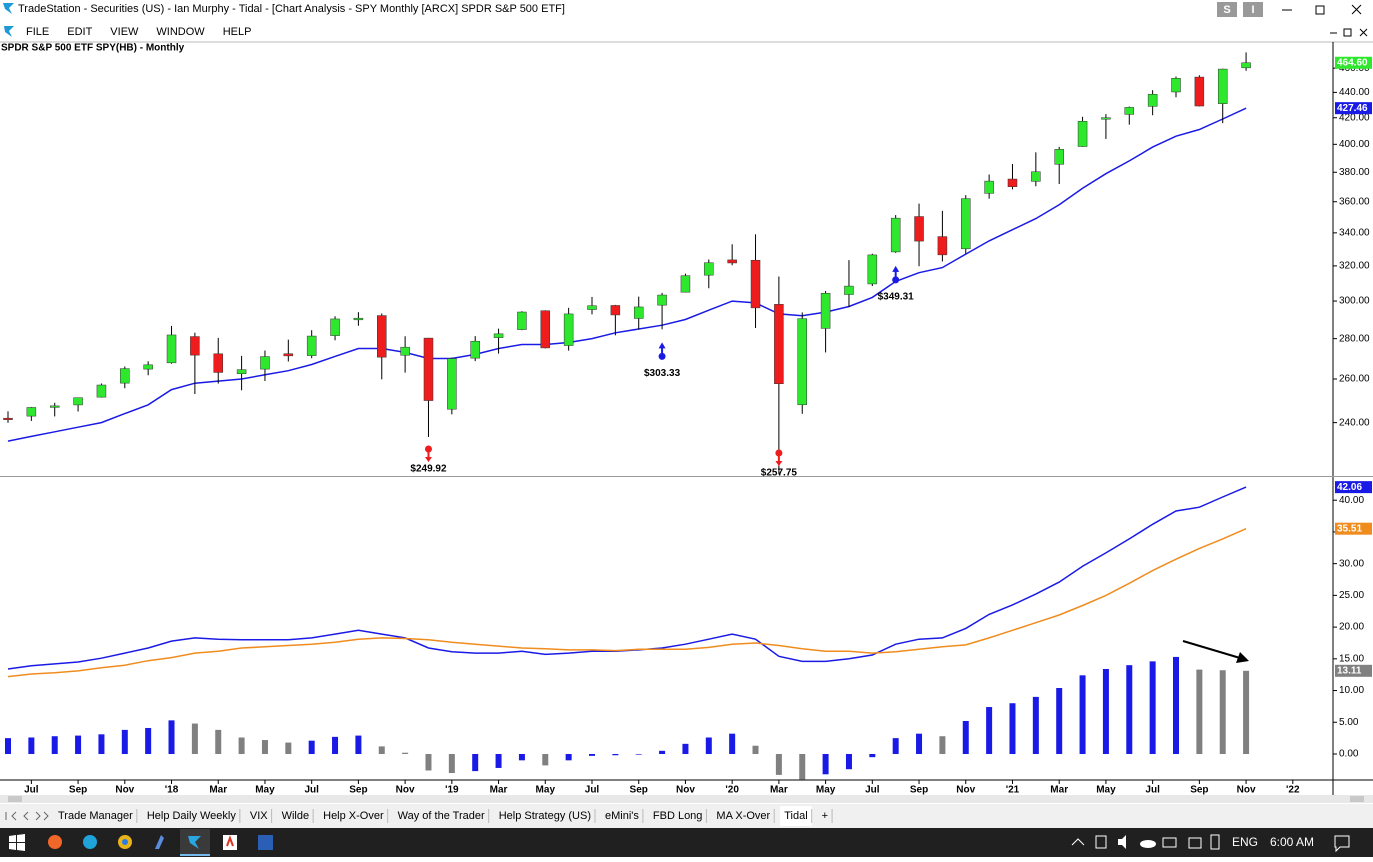 Image resolution: width=1373 pixels, height=862 pixels. What do you see at coordinates (1351, 595) in the screenshot?
I see `y-tick-label: 25.00` at bounding box center [1351, 595].